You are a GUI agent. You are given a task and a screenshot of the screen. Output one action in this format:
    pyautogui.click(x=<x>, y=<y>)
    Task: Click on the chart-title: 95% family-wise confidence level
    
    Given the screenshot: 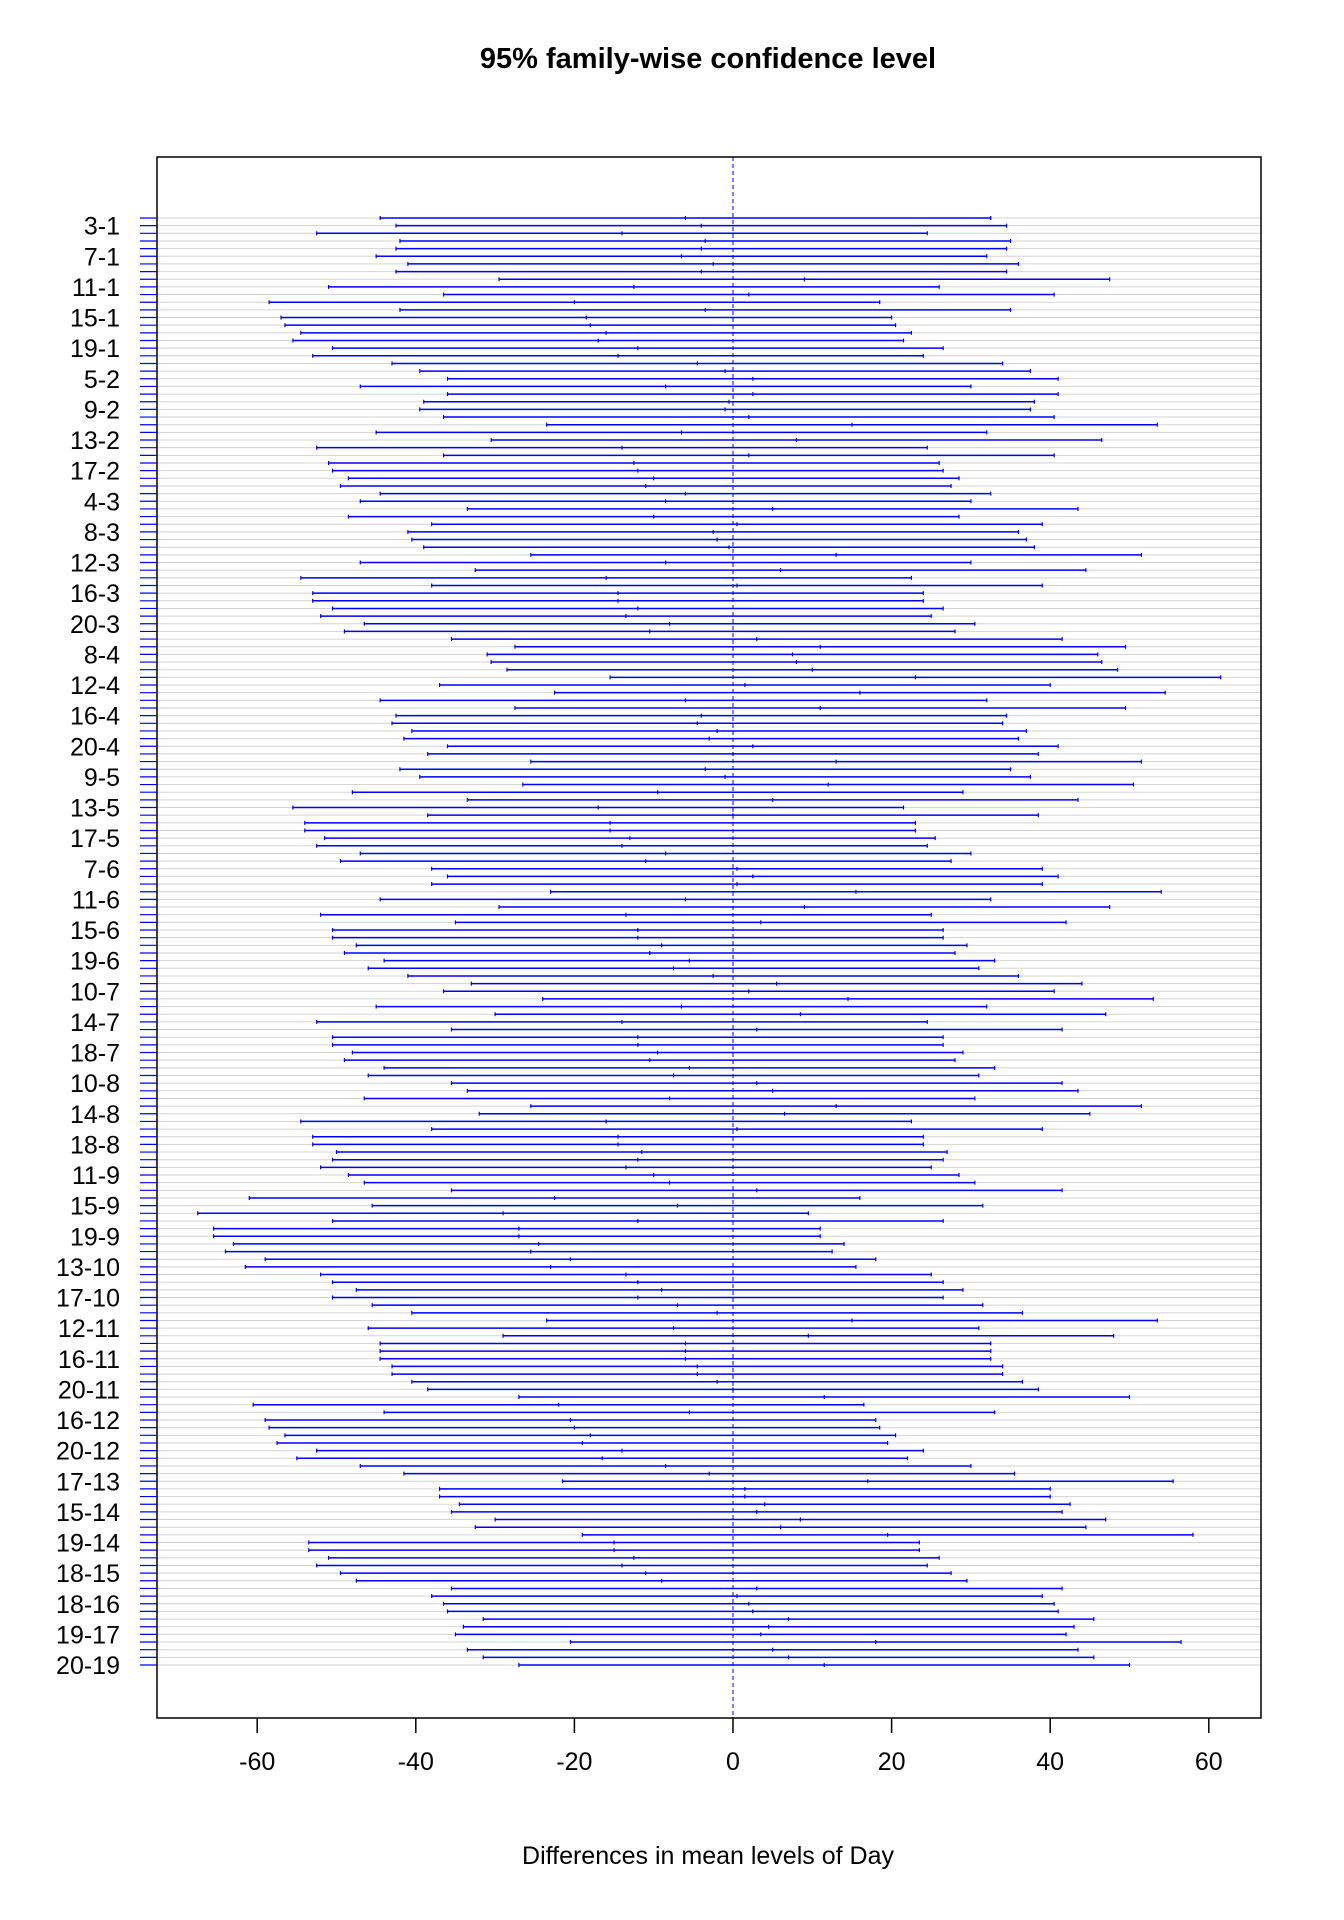 What is the action you would take?
    pyautogui.click(x=708, y=59)
    